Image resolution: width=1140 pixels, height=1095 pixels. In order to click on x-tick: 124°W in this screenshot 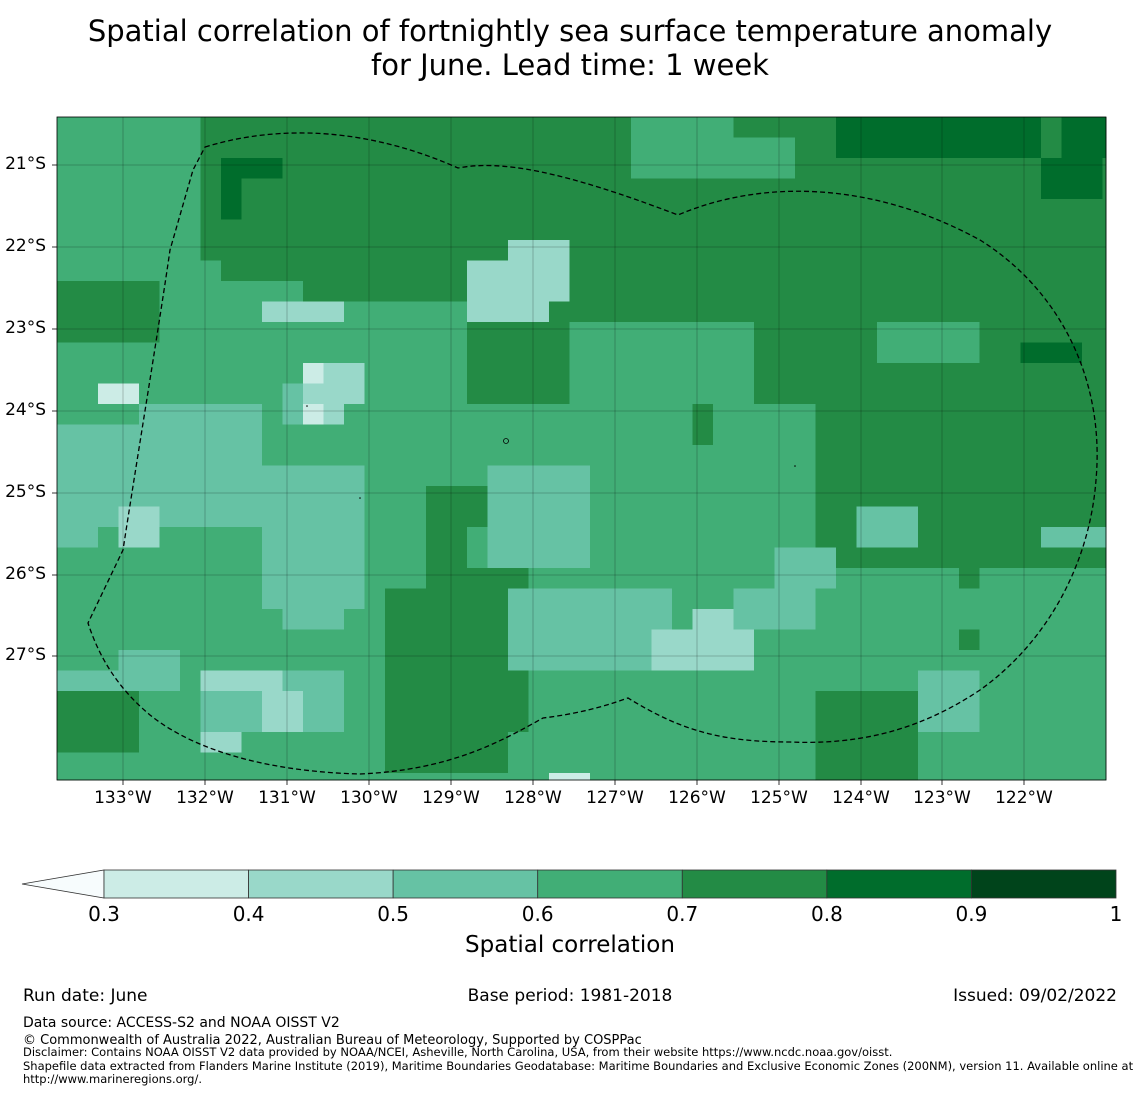, I will do `click(861, 798)`.